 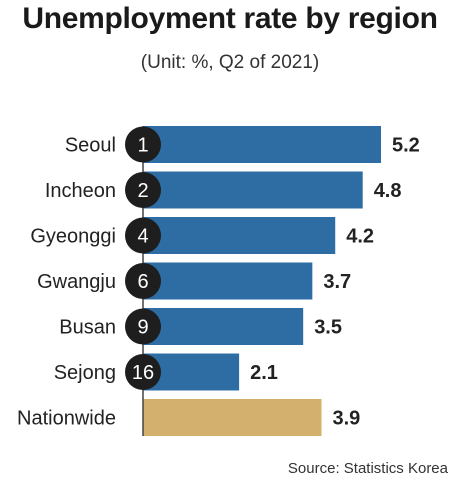 I want to click on category-label: Busan, so click(x=87, y=328).